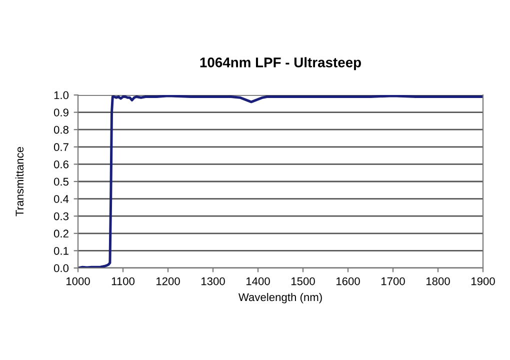  I want to click on x-tick-label: 1500, so click(303, 281).